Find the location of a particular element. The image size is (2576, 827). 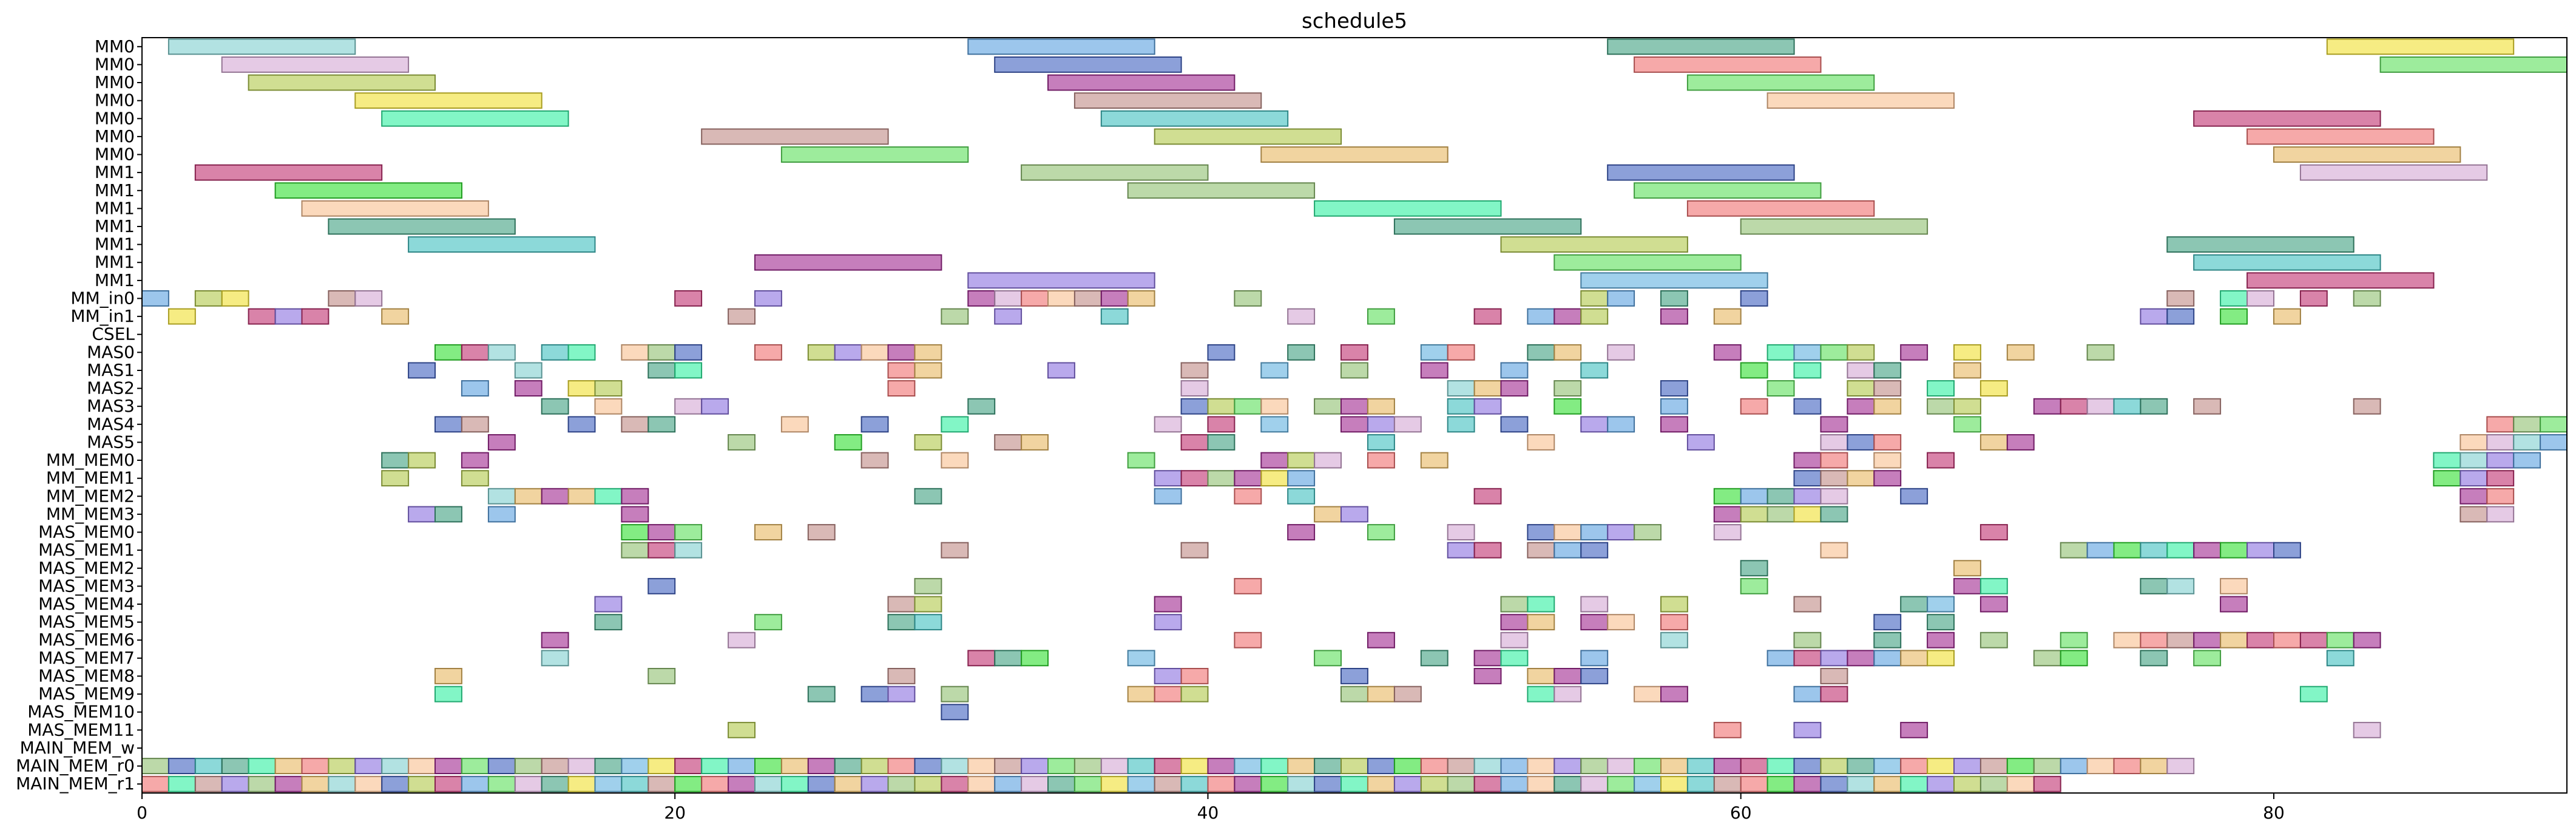

y-tick-label: MAS_MEM10 is located at coordinates (81, 712).